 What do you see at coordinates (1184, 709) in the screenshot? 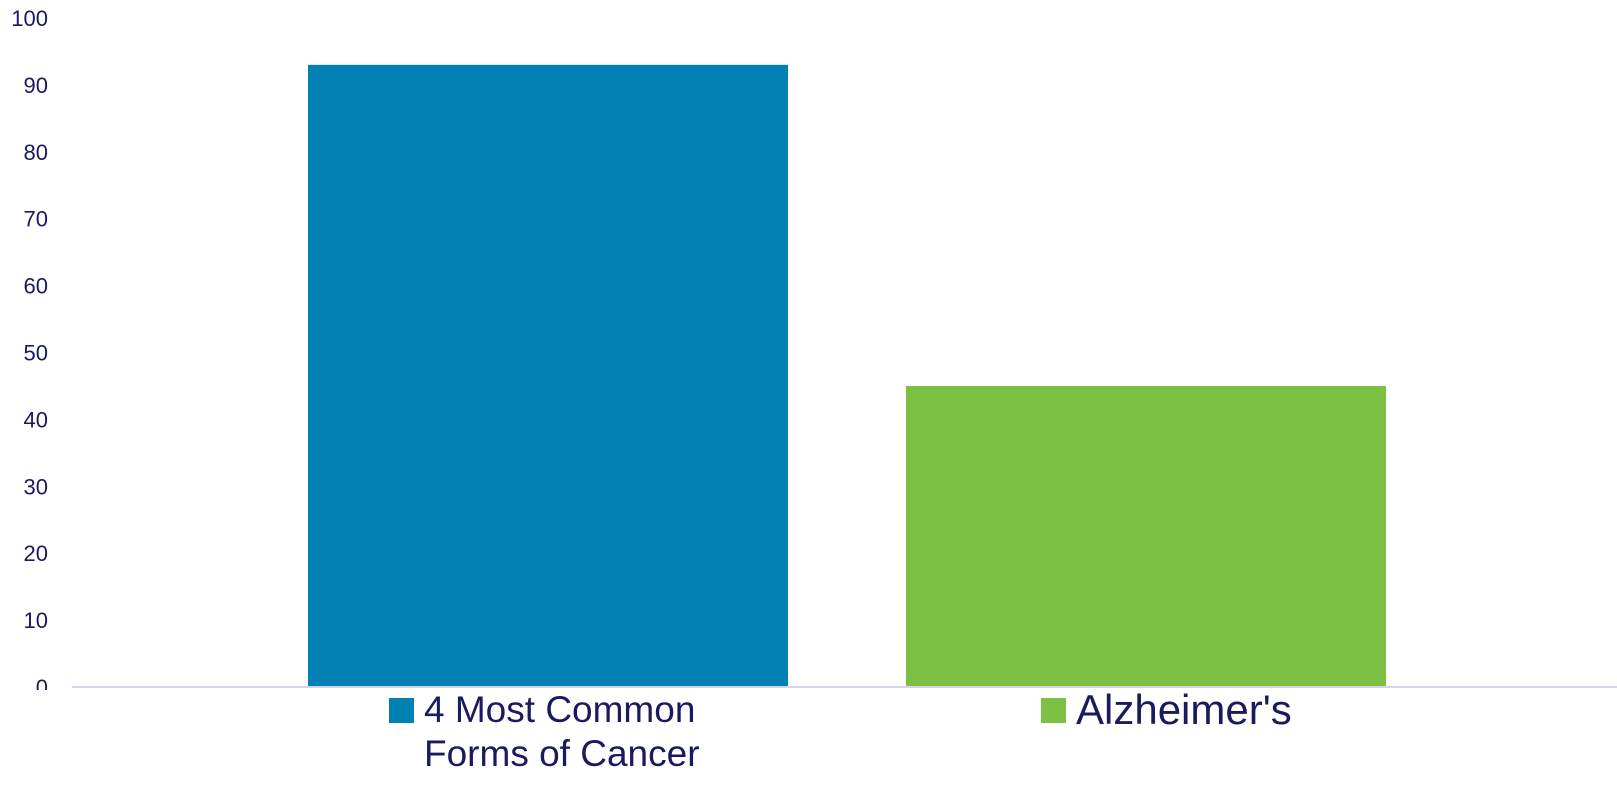
I see `legend-label-alzheimers: Alzheimer's` at bounding box center [1184, 709].